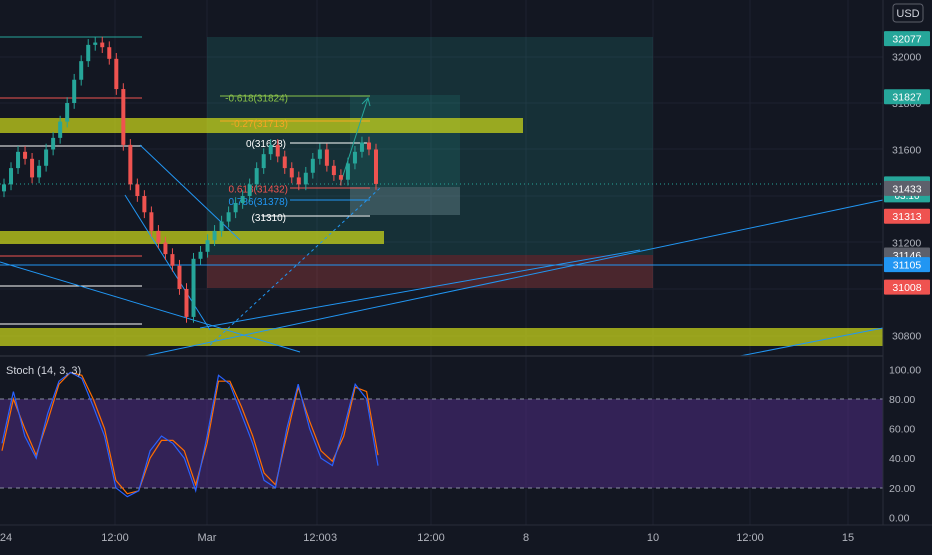 This screenshot has height=555, width=932. Describe the element at coordinates (526, 538) in the screenshot. I see `time-tick-label: 8` at that location.